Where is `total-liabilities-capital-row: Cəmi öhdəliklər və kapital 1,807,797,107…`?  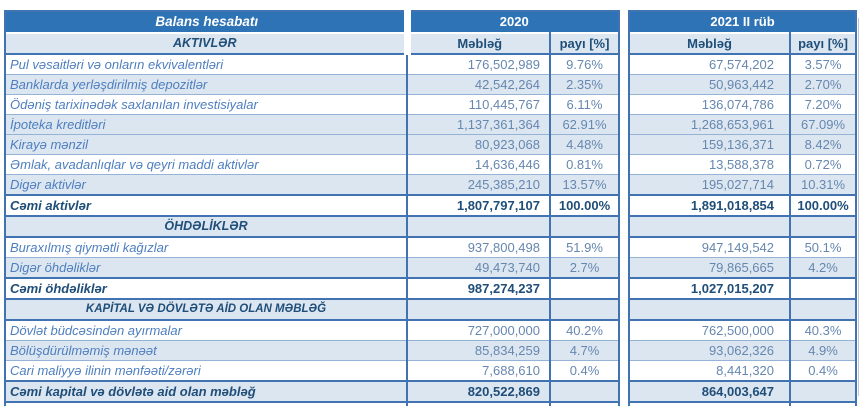 total-liabilities-capital-row: Cəmi öhdəliklər və kapital 1,807,797,107… is located at coordinates (431, 403).